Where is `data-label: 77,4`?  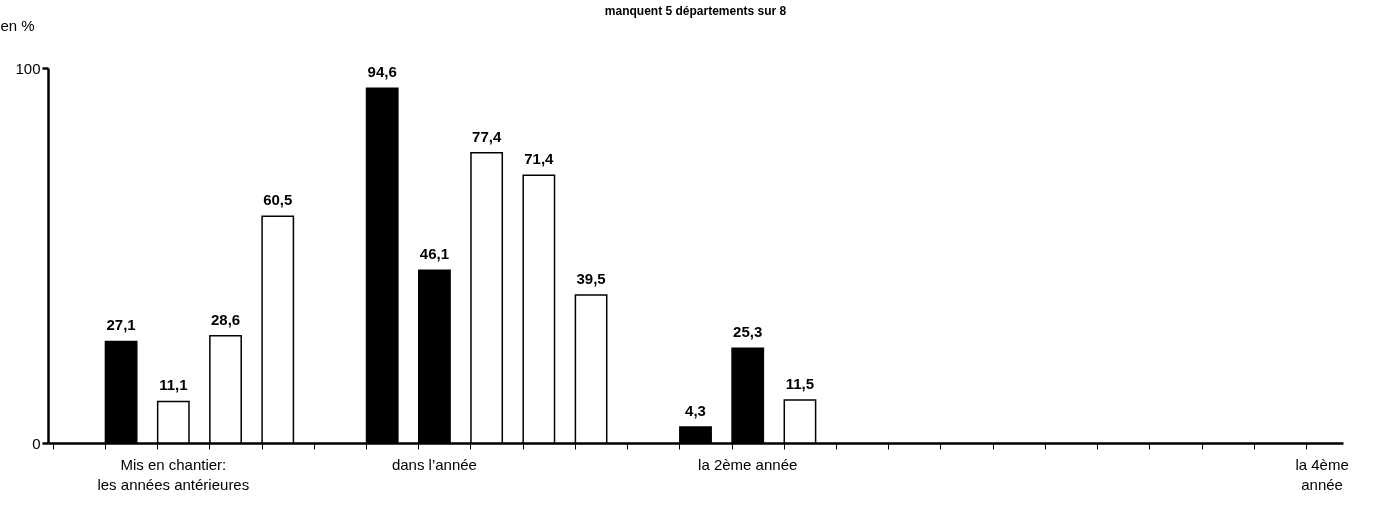
data-label: 77,4 is located at coordinates (487, 136).